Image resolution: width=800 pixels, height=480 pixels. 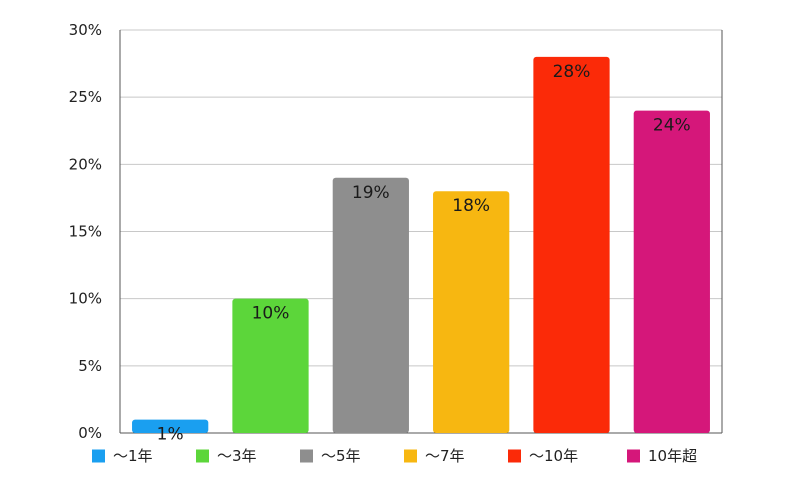 What do you see at coordinates (672, 456) in the screenshot?
I see `legend-label: 10年超` at bounding box center [672, 456].